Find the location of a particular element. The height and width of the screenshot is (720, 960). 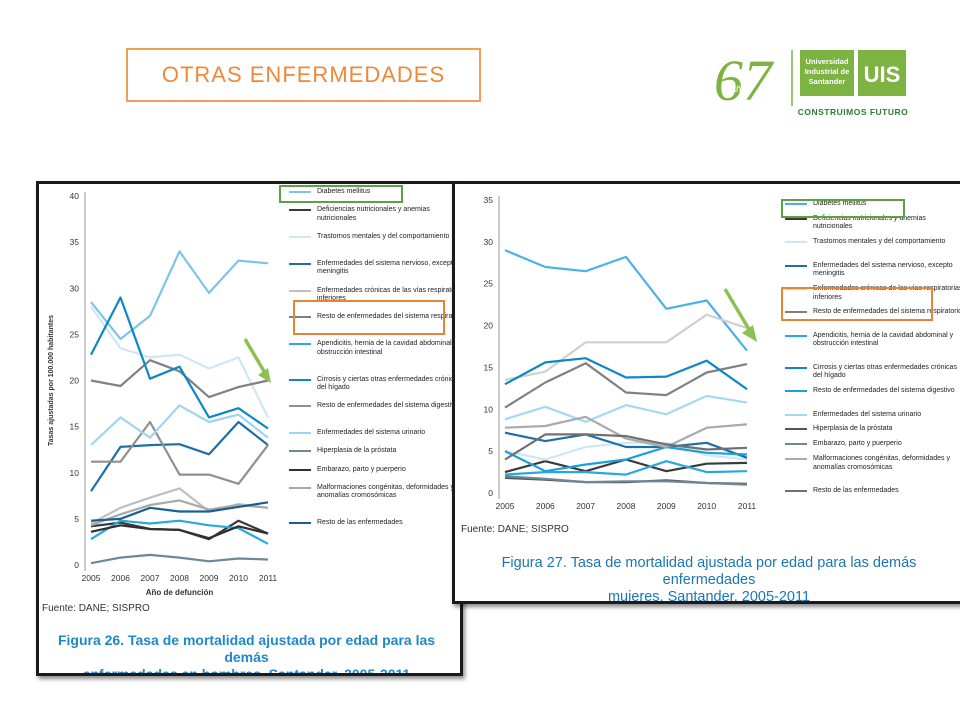

logo-name-line-3: Santander is located at coordinates (827, 81).